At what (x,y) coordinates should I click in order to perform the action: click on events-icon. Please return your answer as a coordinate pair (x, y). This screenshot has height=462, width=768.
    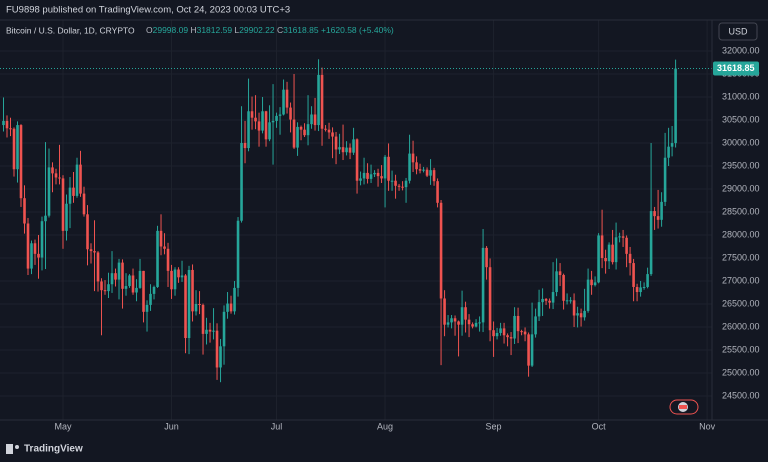
    Looking at the image, I should click on (684, 407).